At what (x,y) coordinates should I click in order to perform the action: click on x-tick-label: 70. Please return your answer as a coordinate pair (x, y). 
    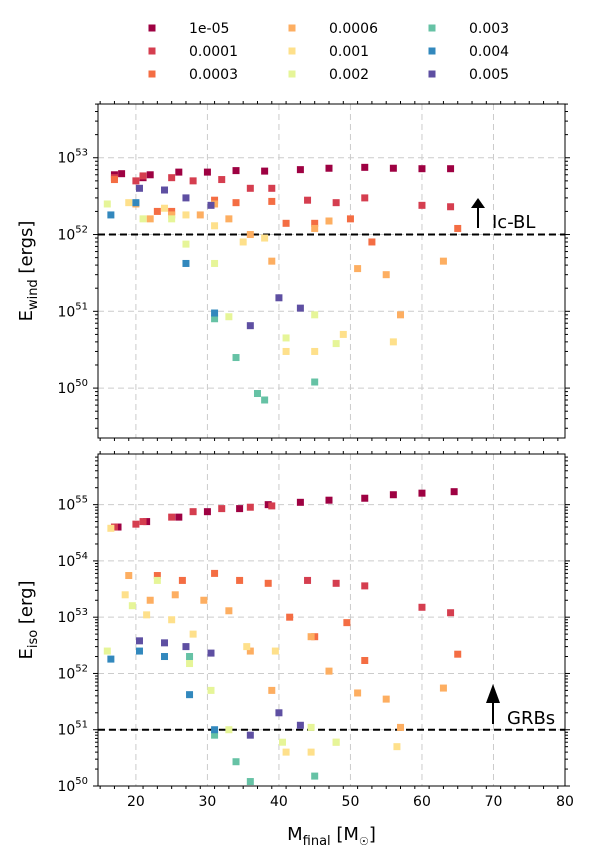
    Looking at the image, I should click on (494, 802).